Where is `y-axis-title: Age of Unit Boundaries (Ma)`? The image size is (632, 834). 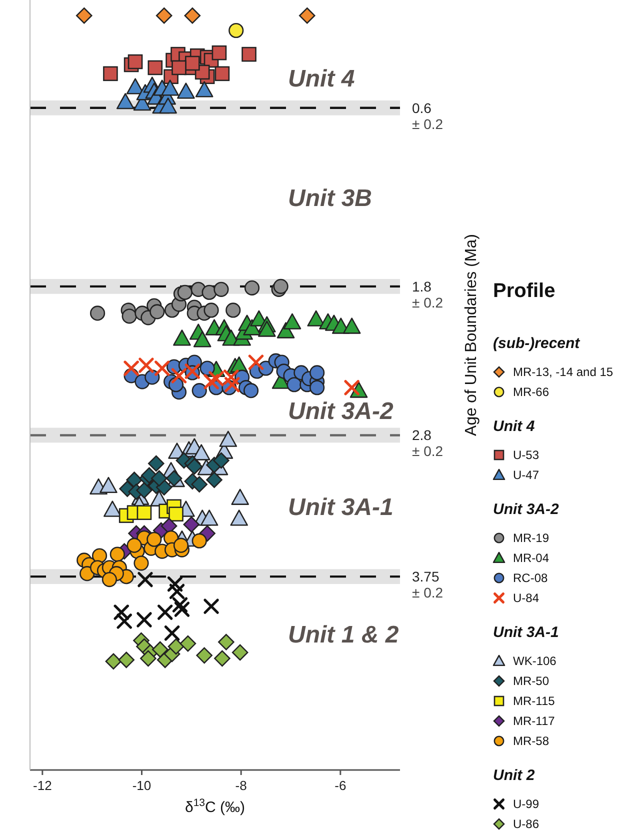 y-axis-title: Age of Unit Boundaries (Ma) is located at coordinates (471, 335).